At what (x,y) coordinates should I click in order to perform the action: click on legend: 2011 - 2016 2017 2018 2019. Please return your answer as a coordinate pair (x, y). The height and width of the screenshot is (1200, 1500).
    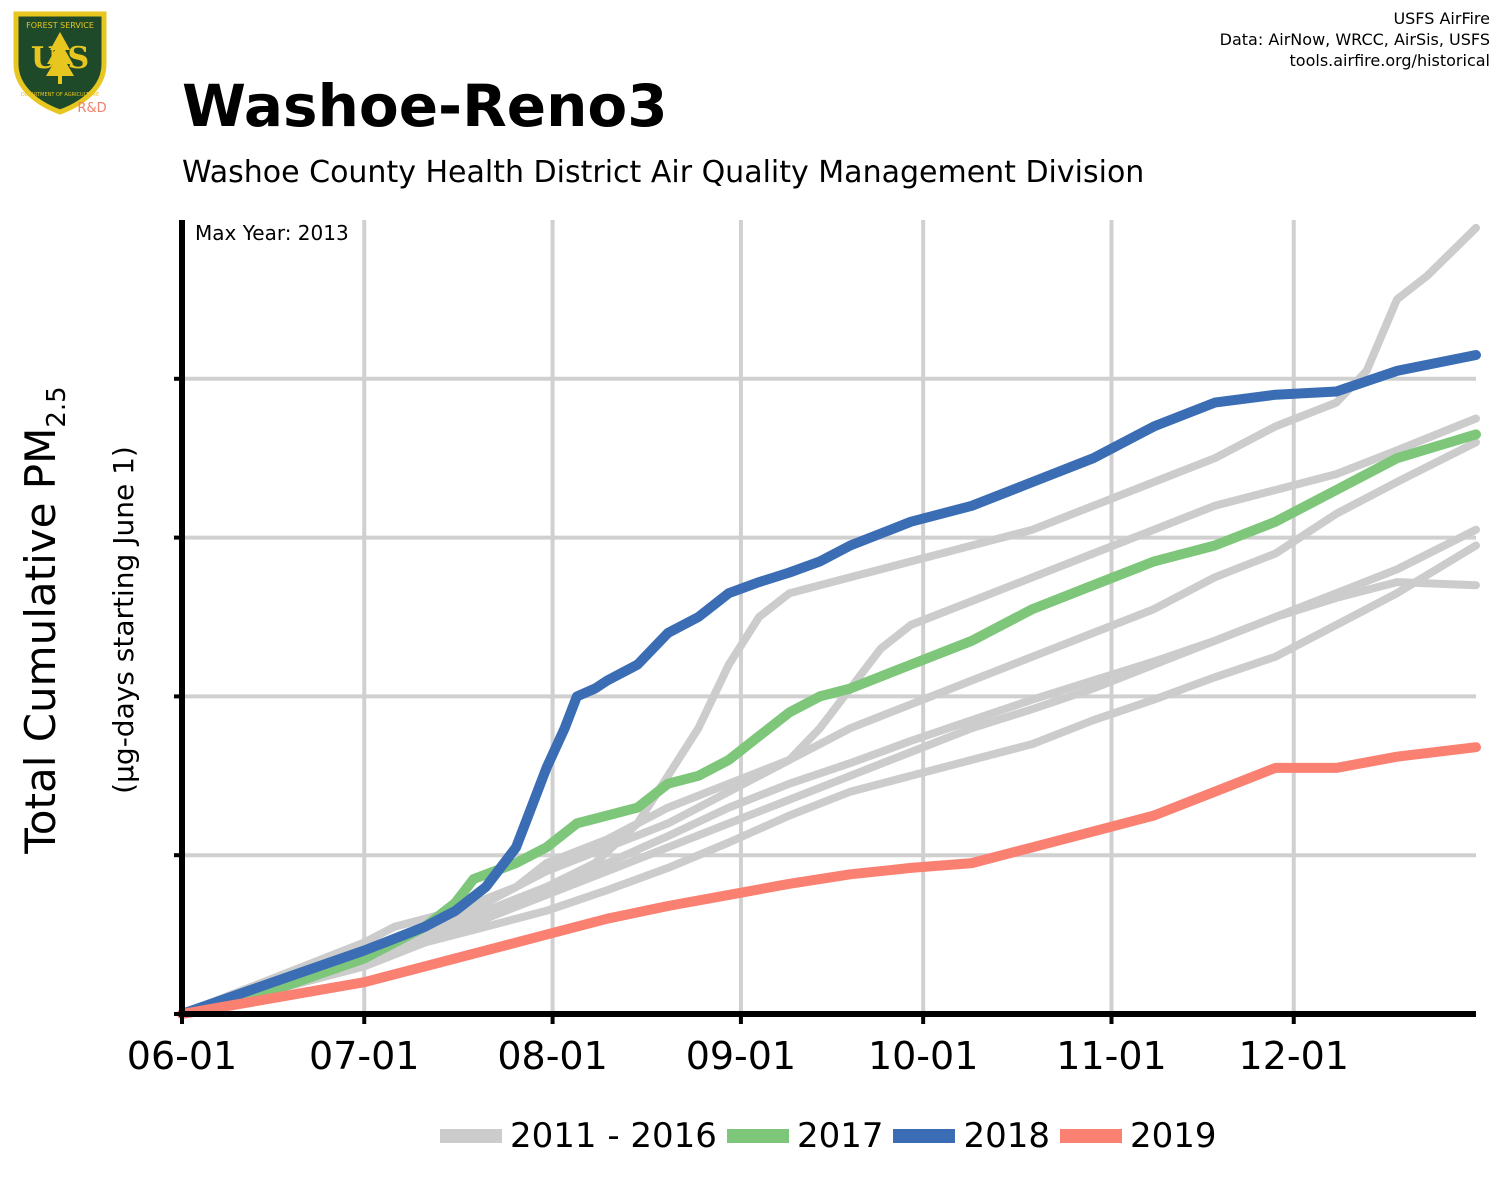
    Looking at the image, I should click on (833, 1136).